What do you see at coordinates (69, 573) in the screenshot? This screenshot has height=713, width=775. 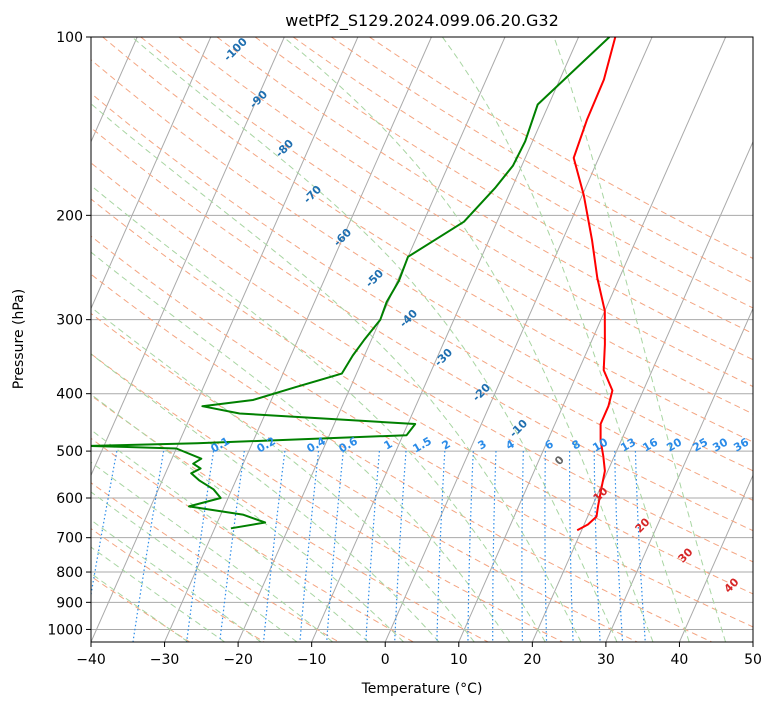 I see `y-tick-label: 800` at bounding box center [69, 573].